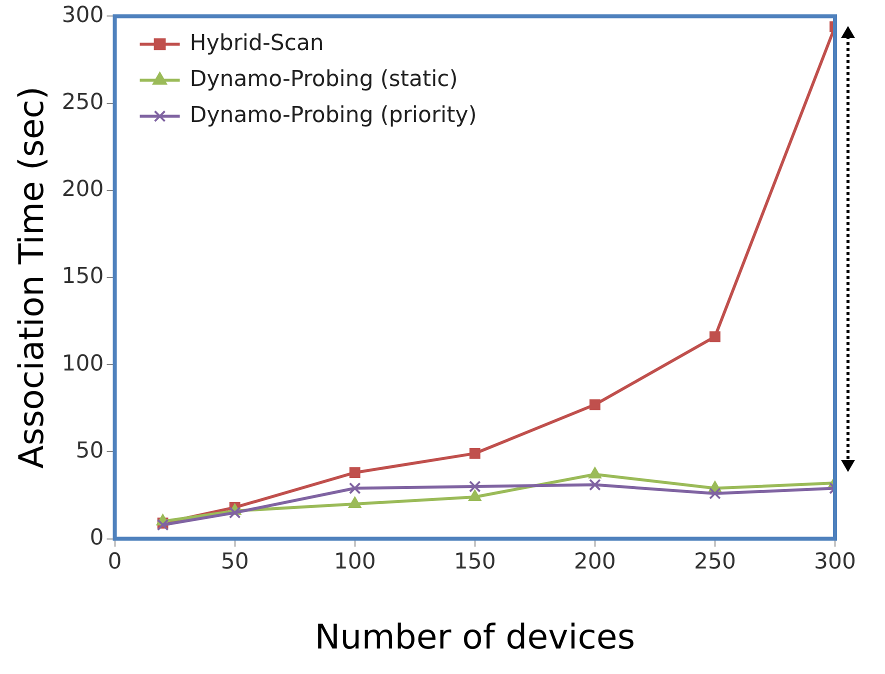 The width and height of the screenshot is (885, 674). Describe the element at coordinates (83, 363) in the screenshot. I see `y-tick-label: 100` at that location.